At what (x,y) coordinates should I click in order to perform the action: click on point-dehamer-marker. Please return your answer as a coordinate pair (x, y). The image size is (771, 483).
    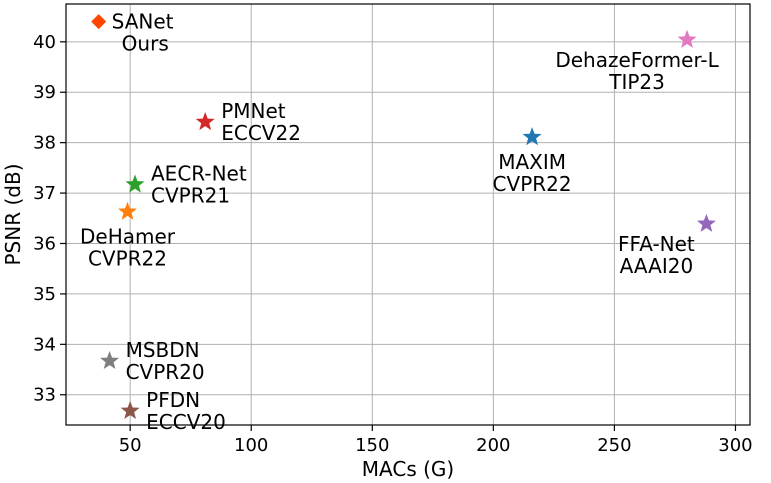
    Looking at the image, I should click on (127, 210).